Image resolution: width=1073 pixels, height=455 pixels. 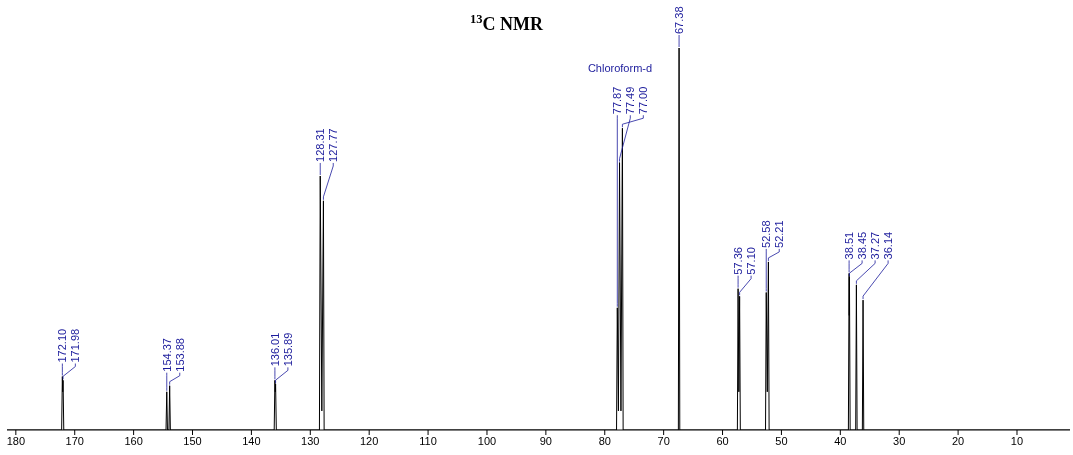 What do you see at coordinates (274, 349) in the screenshot?
I see `annotation: 136.01` at bounding box center [274, 349].